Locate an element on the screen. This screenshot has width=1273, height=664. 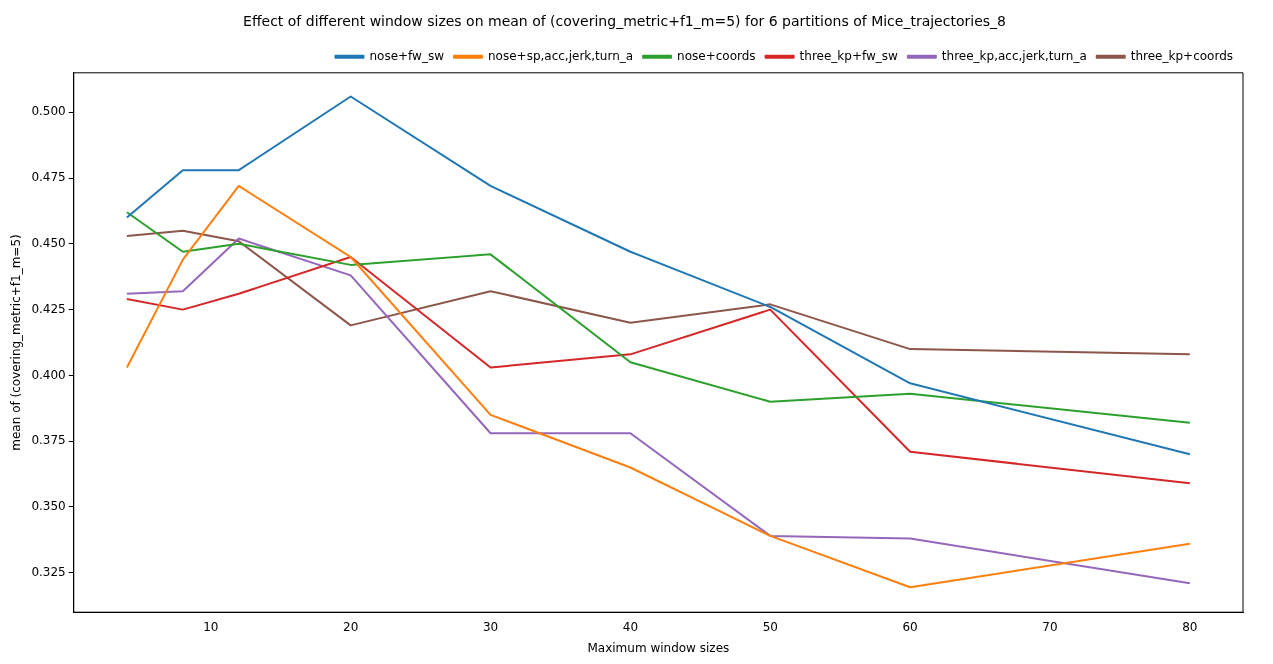
y-tick-label: 0.375 is located at coordinates (48, 440).